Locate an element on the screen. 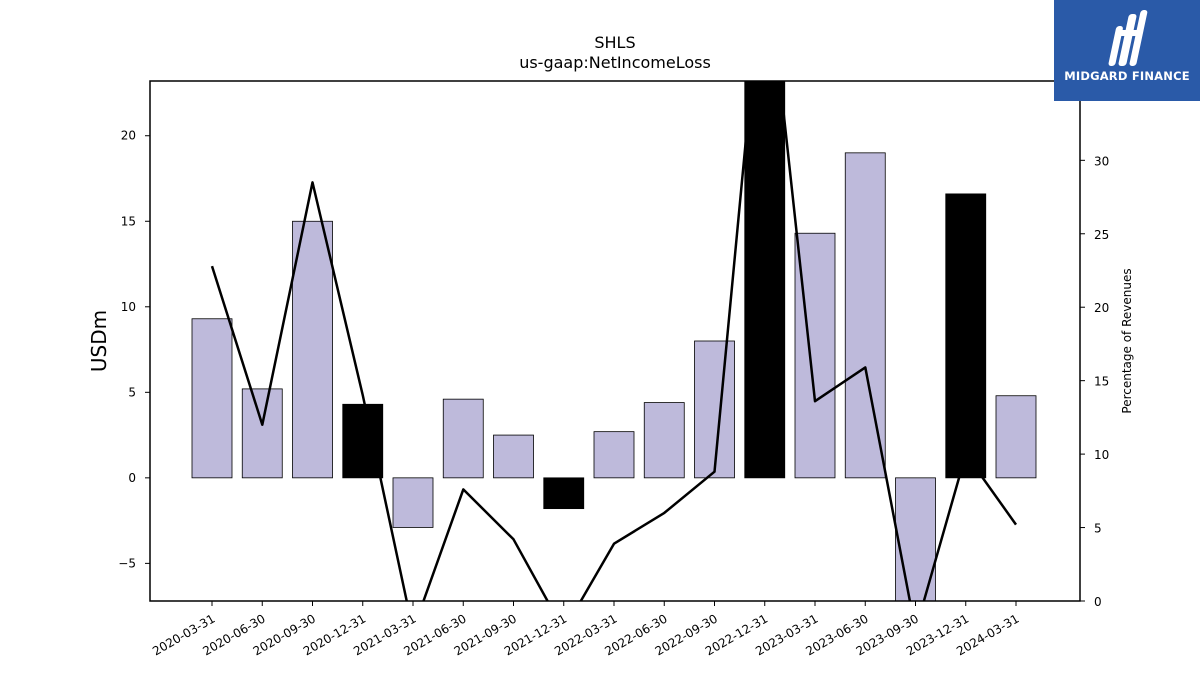 The width and height of the screenshot is (1200, 675). brand-logo: MIDGARD FINANCE is located at coordinates (1127, 50).